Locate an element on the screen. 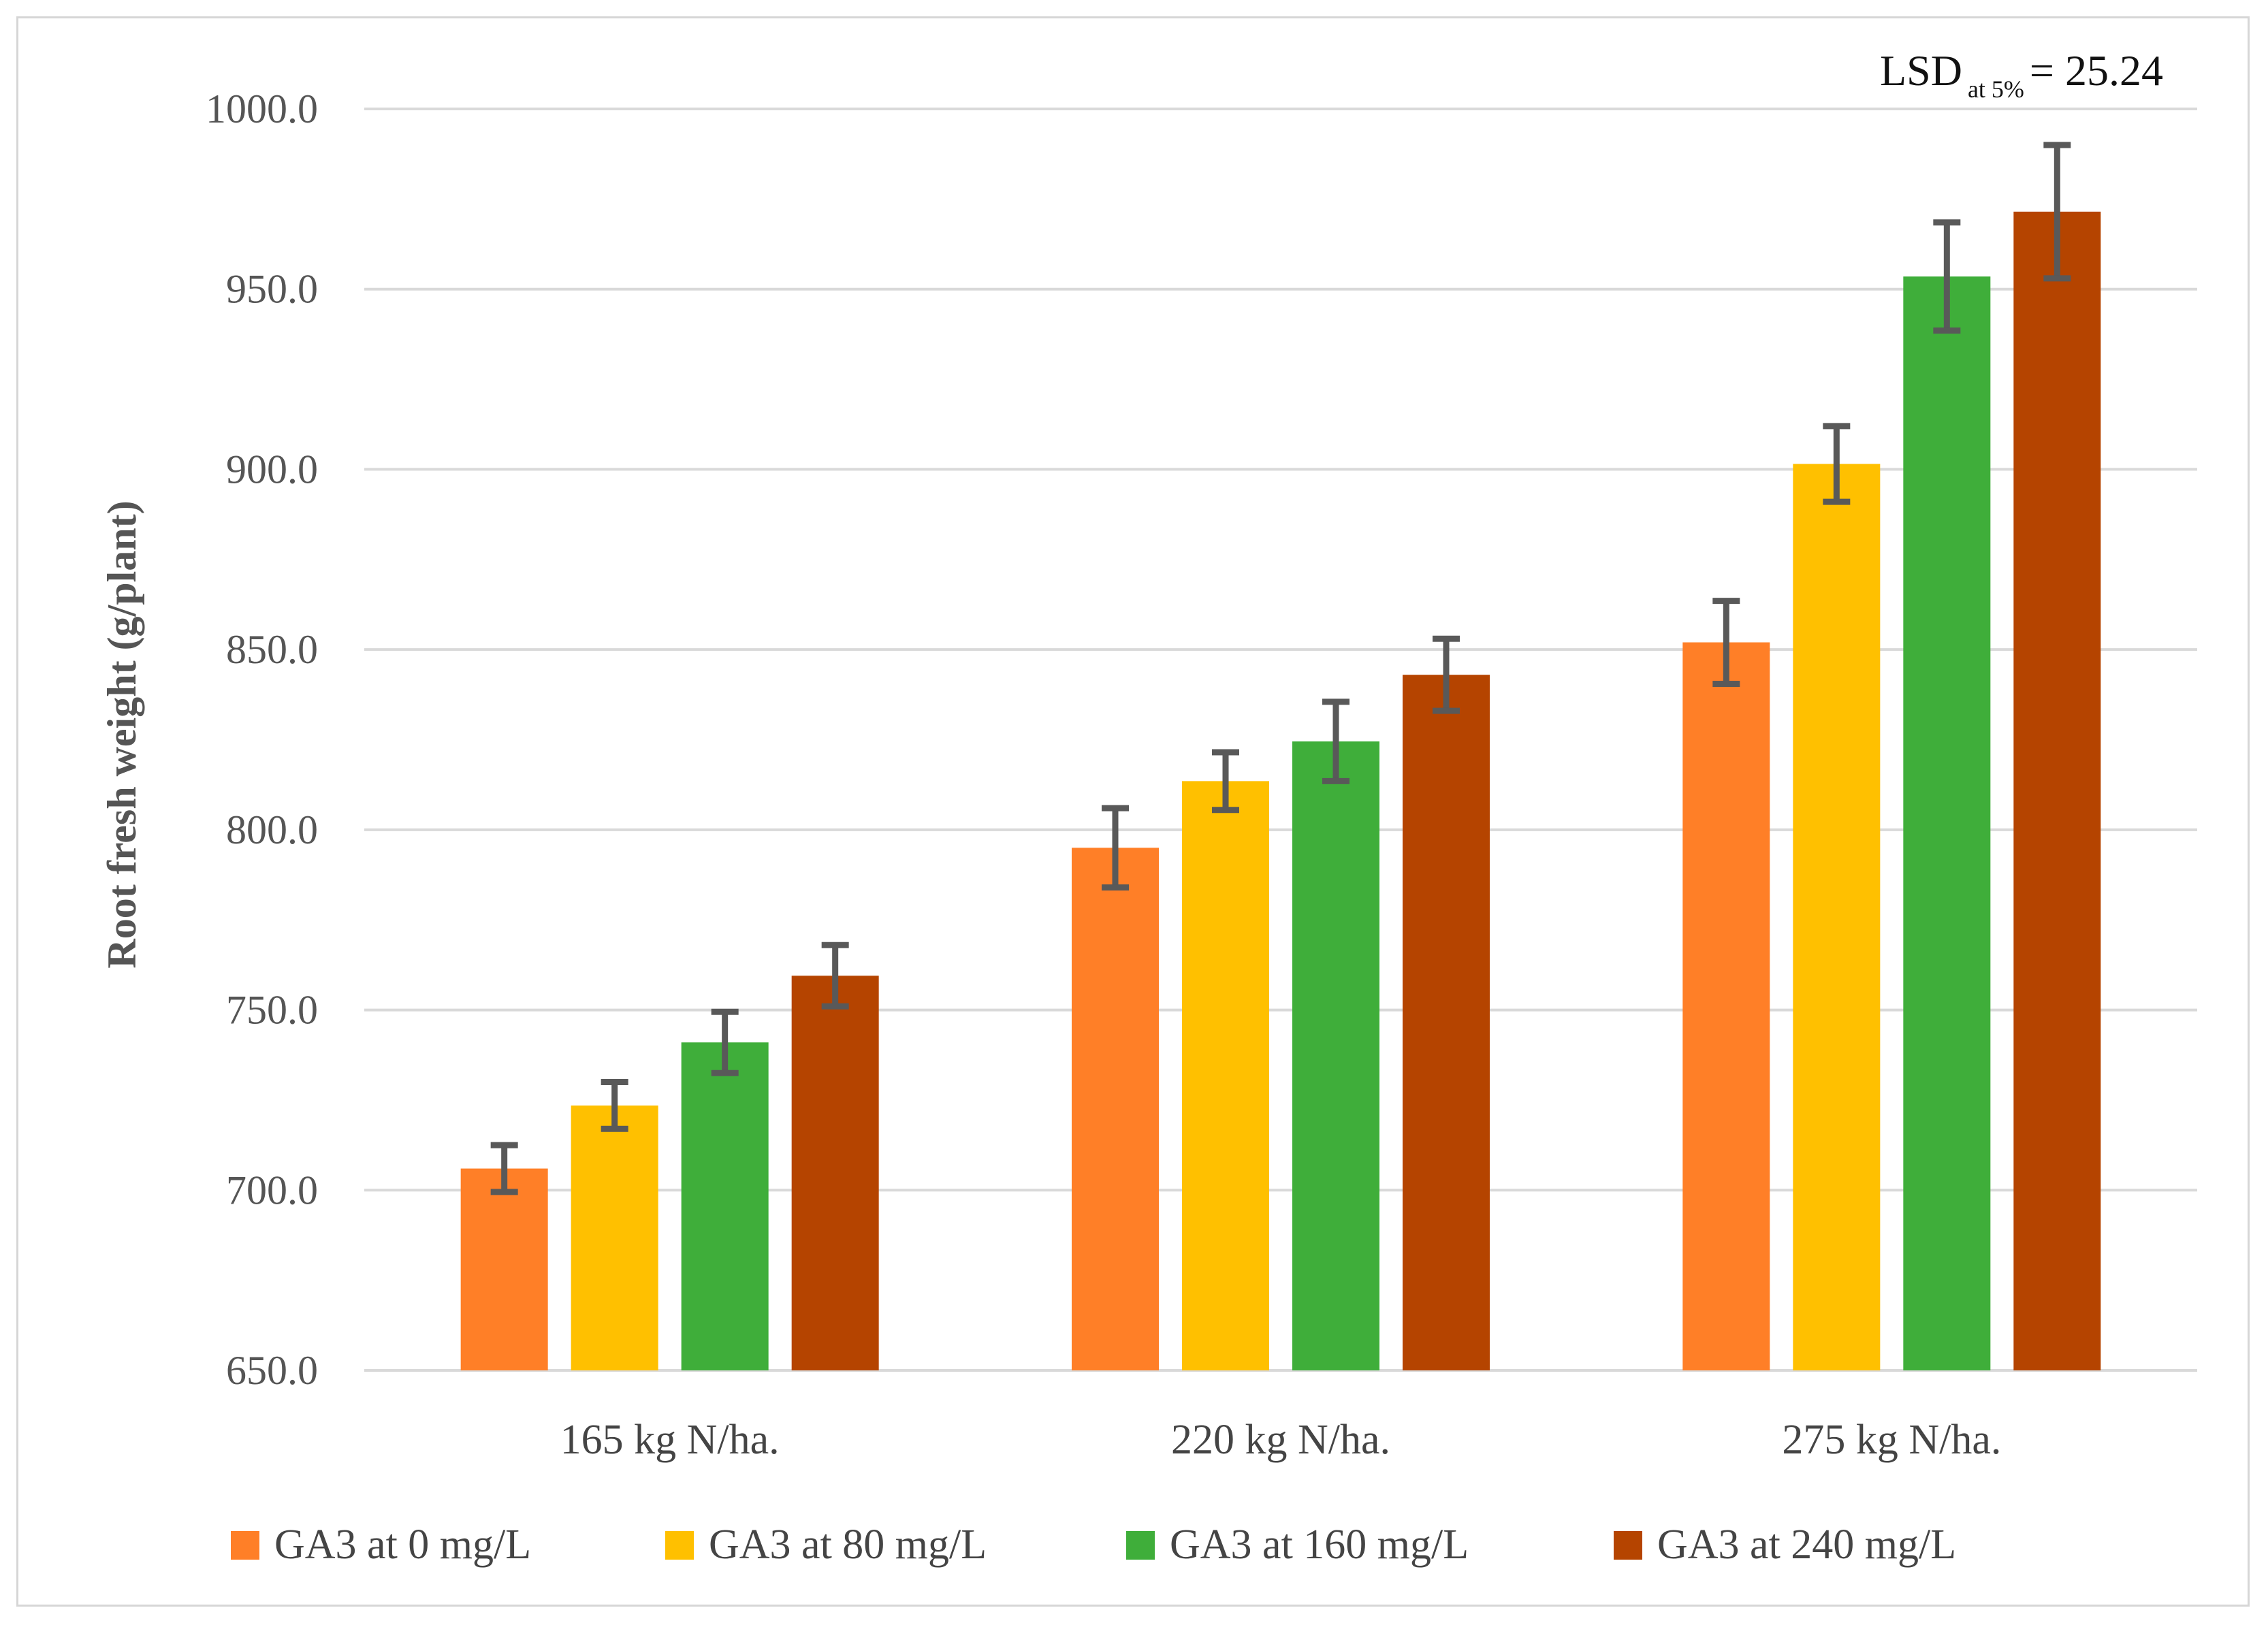 The height and width of the screenshot is (1625, 2268). y-tick-label: 900.0 is located at coordinates (272, 469).